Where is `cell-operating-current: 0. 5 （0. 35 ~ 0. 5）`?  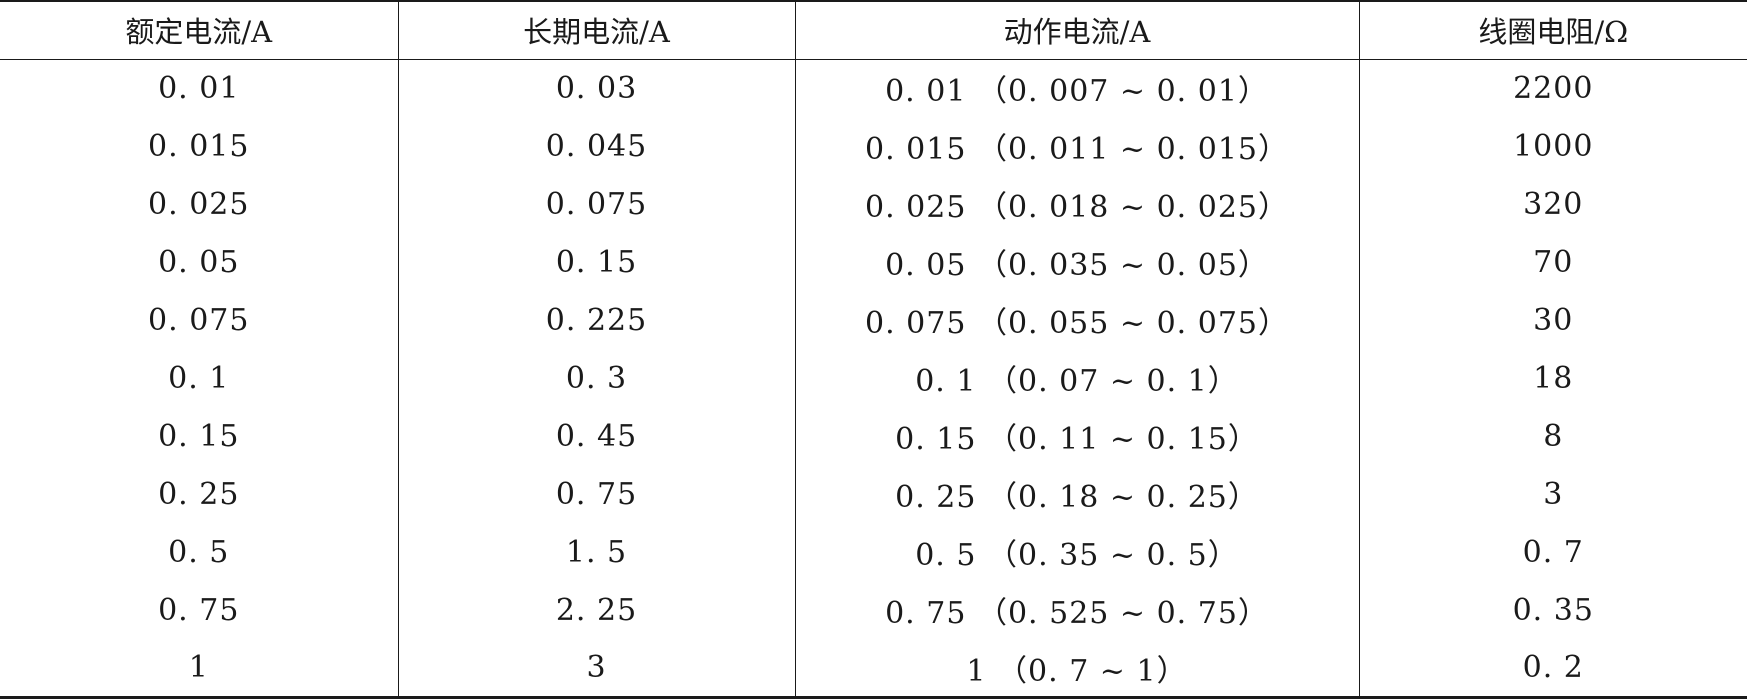 cell-operating-current: 0. 5 （0. 35 ~ 0. 5） is located at coordinates (1076, 552).